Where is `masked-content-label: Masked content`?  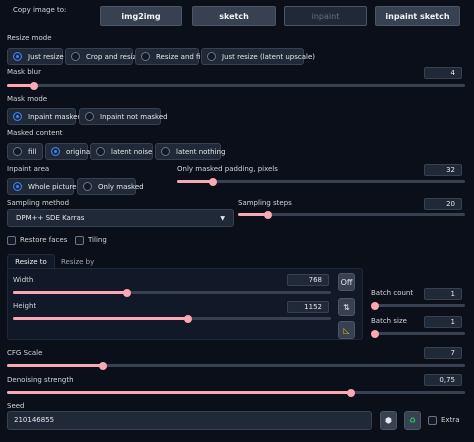
masked-content-label: Masked content is located at coordinates (35, 133).